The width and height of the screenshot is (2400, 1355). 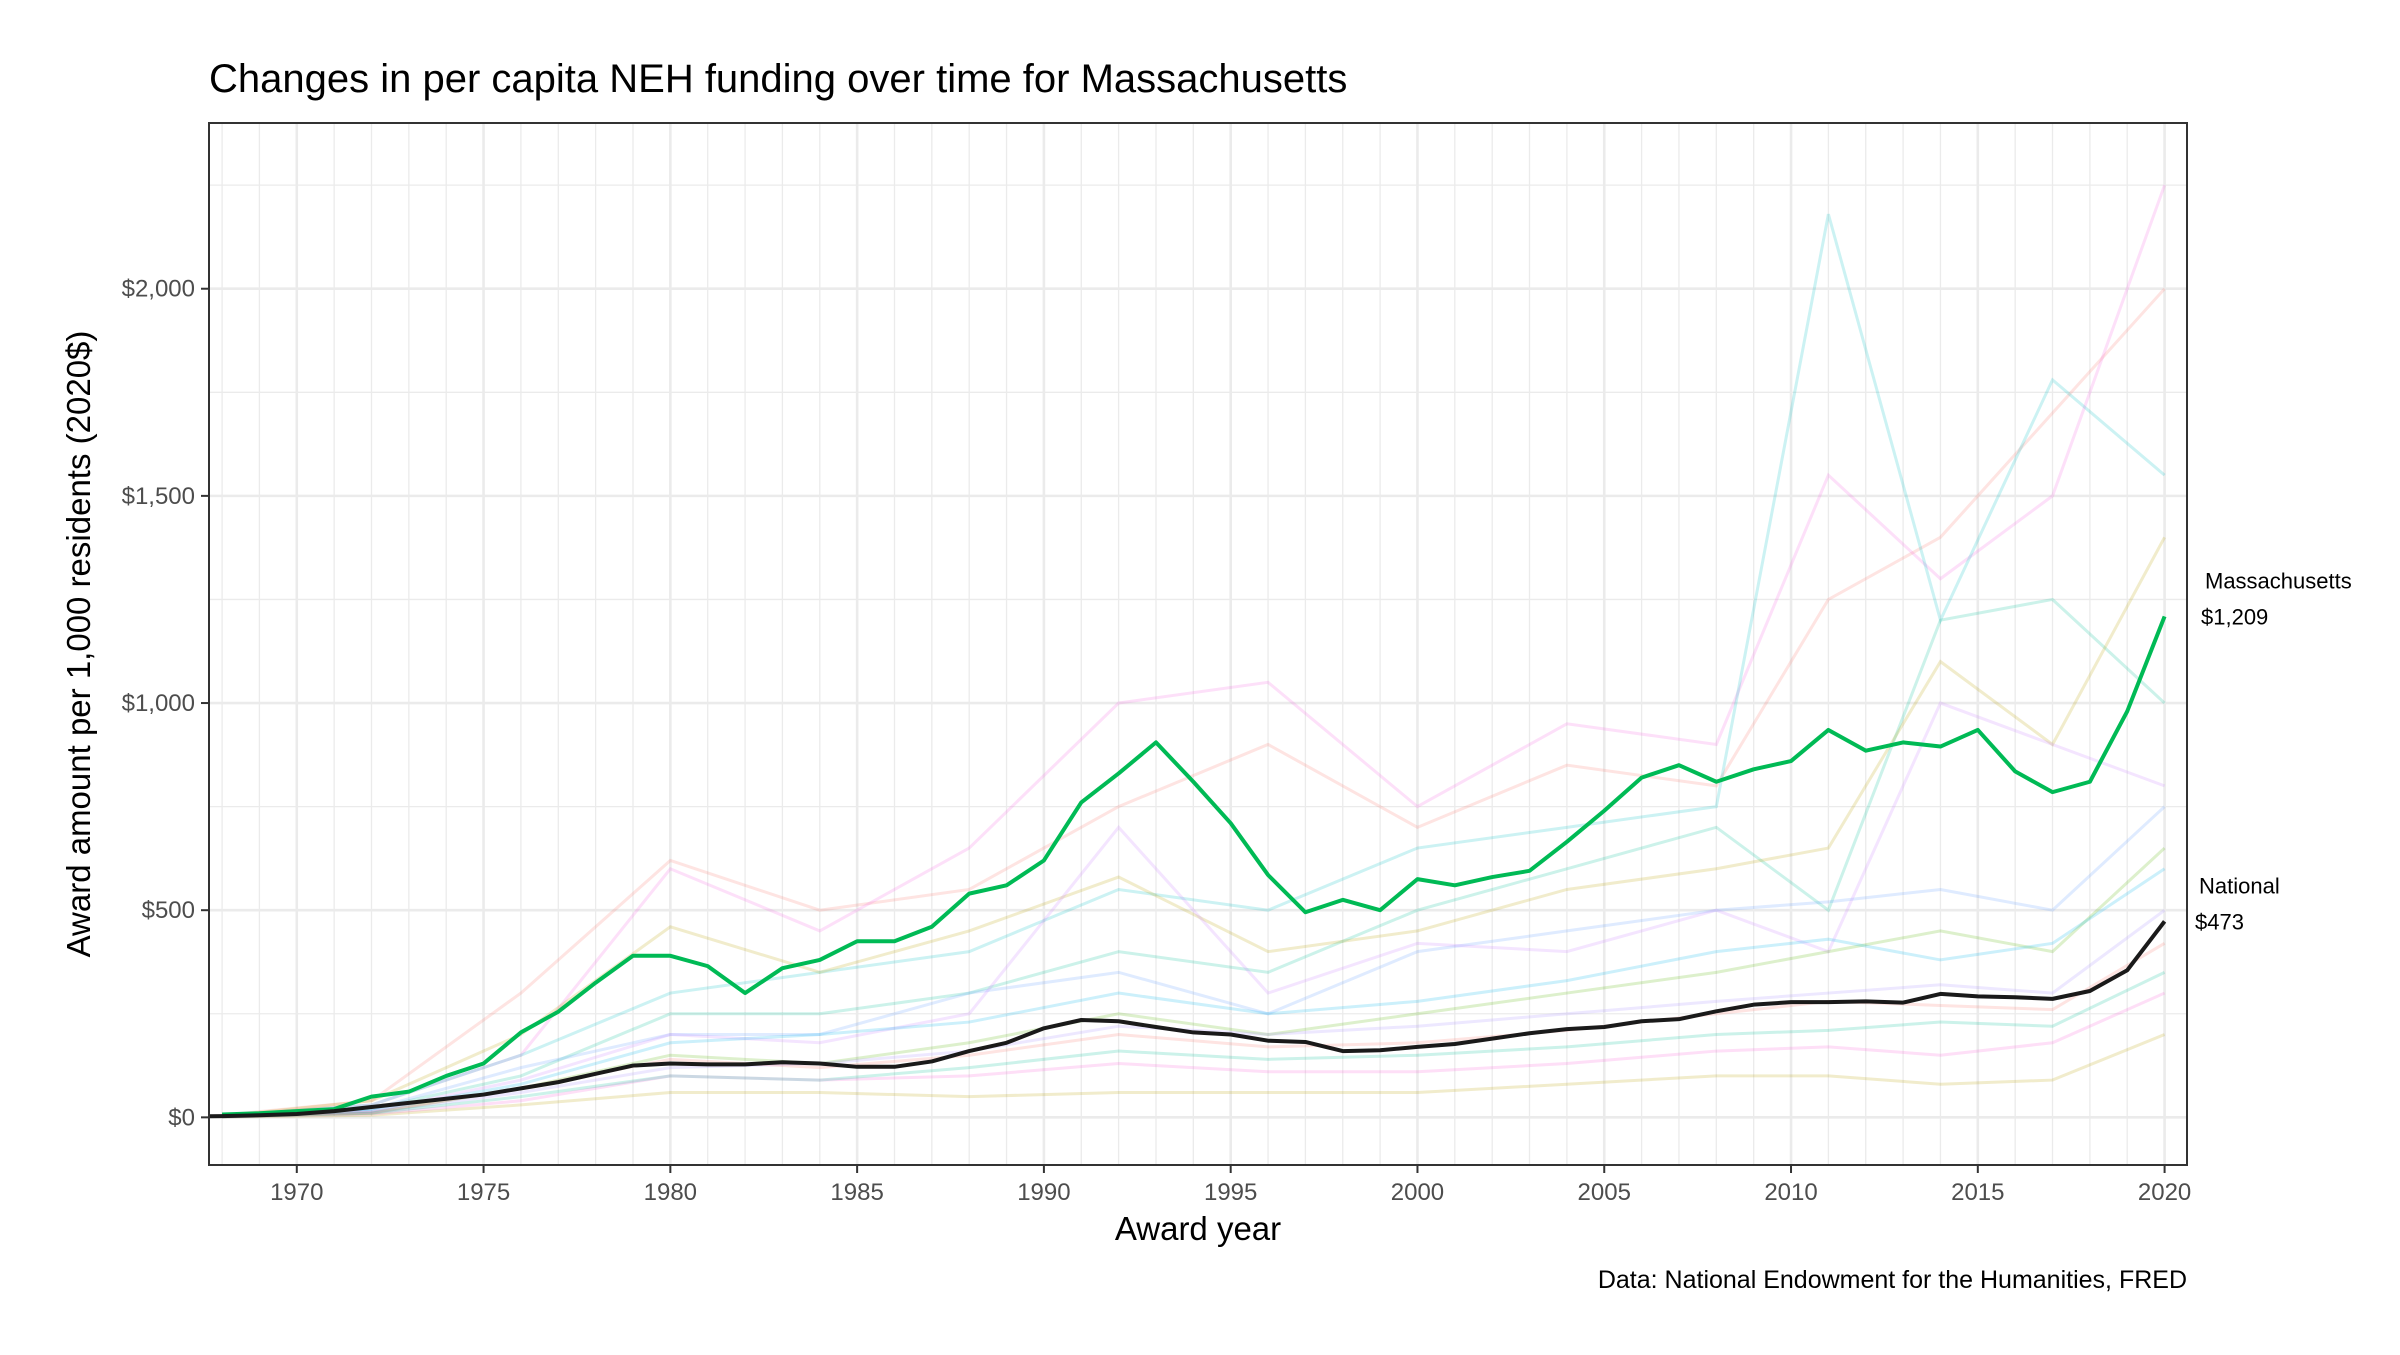 What do you see at coordinates (2278, 580) in the screenshot?
I see `end-label-name: Massachusetts` at bounding box center [2278, 580].